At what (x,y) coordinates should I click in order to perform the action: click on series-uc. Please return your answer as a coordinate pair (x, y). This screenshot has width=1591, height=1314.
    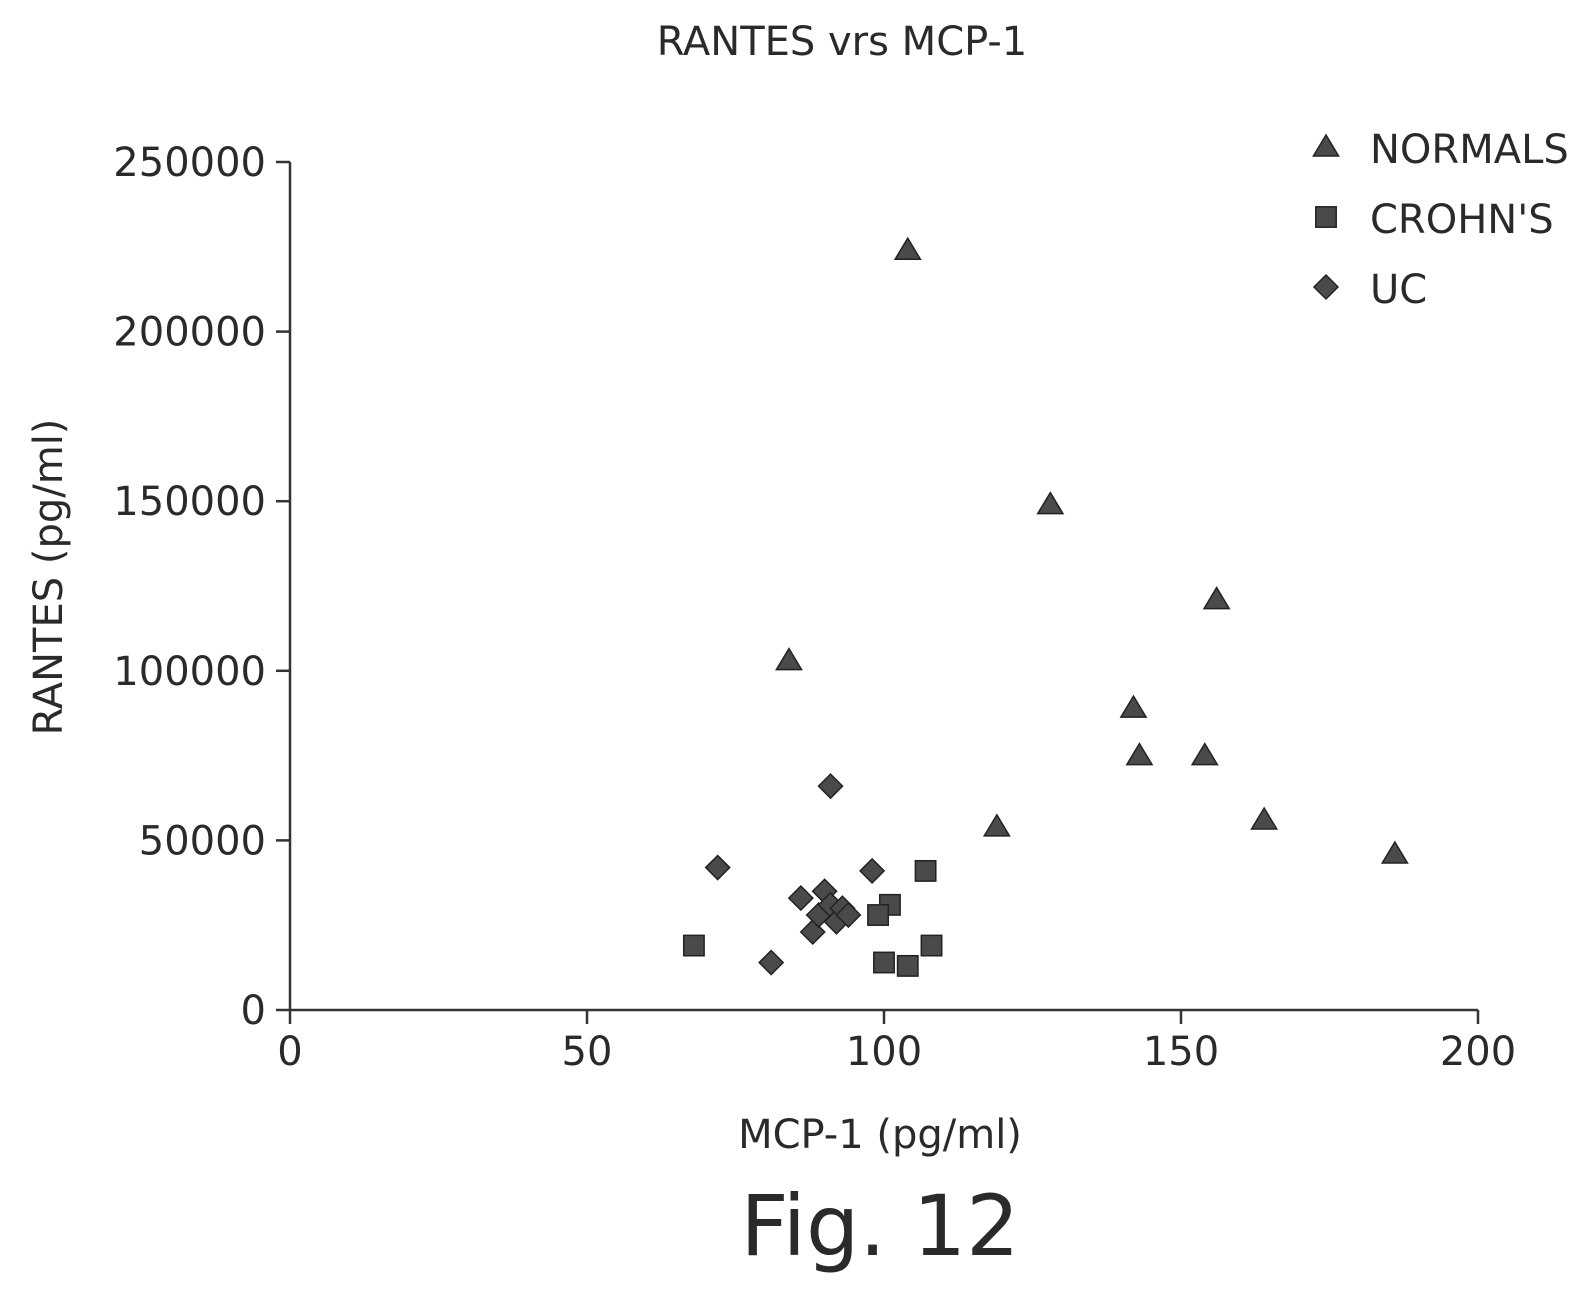
    Looking at the image, I should click on (795, 874).